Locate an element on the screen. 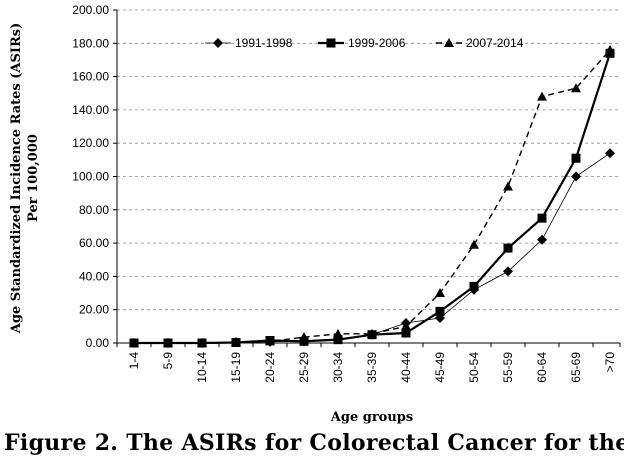  x-tick-label: 35-39 is located at coordinates (372, 367).